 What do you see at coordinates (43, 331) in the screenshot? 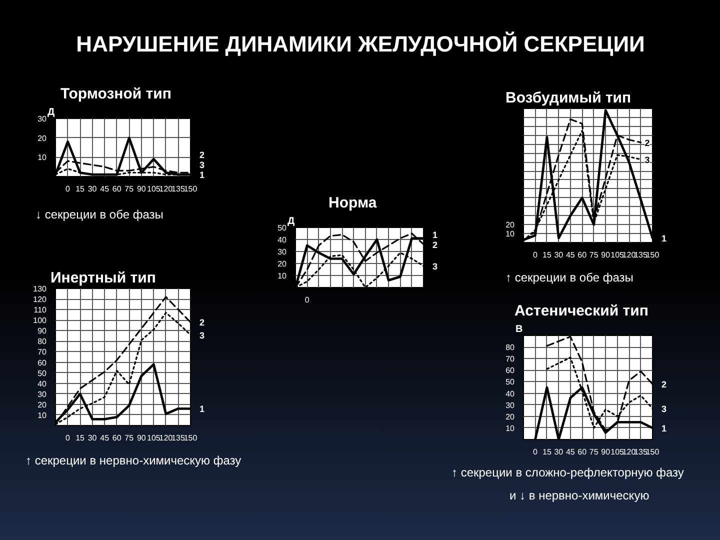
I see `y-tick-label: 90` at bounding box center [43, 331].